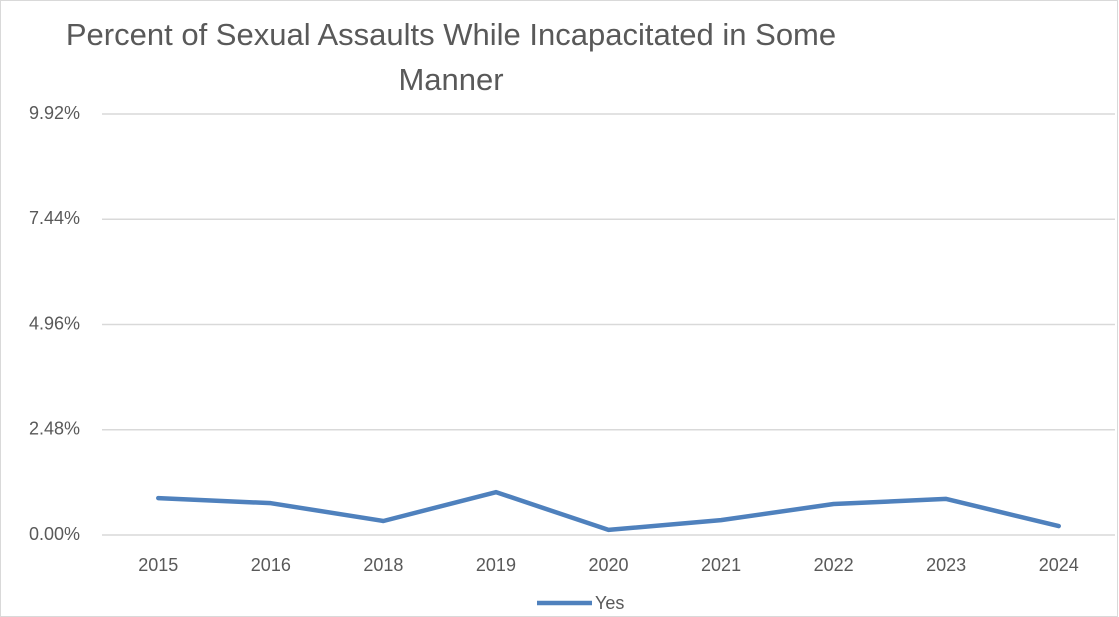 This screenshot has height=617, width=1119. I want to click on x-tick-label: 2023, so click(946, 565).